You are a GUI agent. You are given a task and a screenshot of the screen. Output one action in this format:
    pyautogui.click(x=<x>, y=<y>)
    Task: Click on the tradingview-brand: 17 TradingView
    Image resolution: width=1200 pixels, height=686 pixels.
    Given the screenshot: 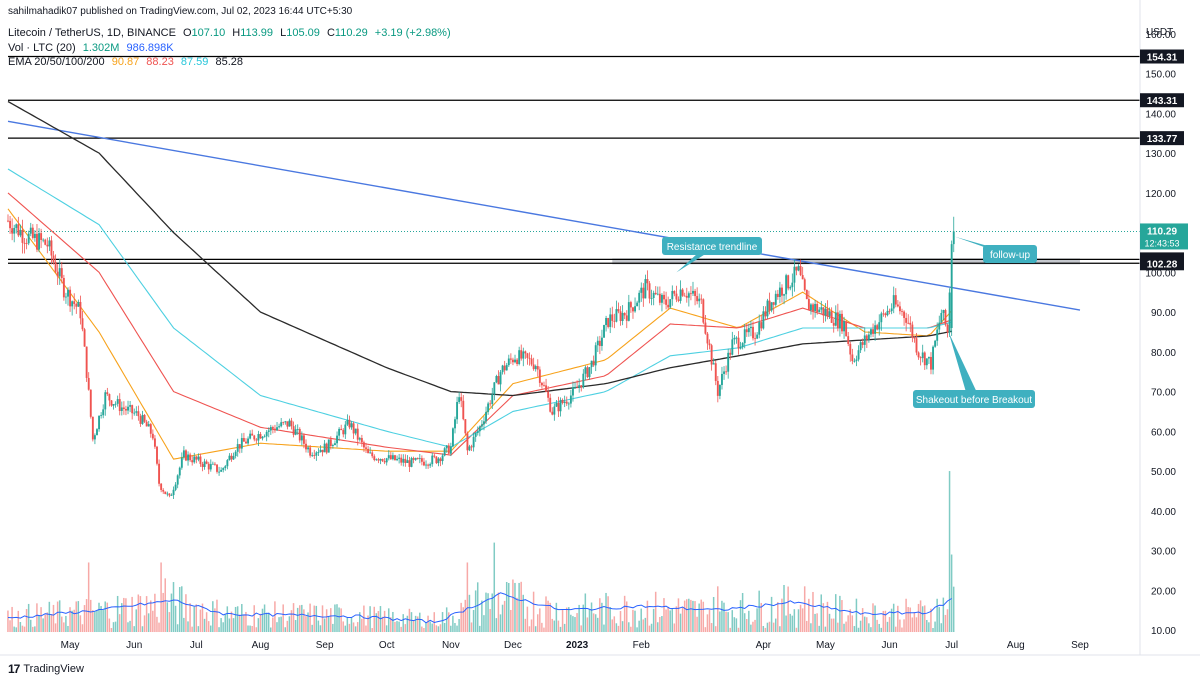 What is the action you would take?
    pyautogui.click(x=46, y=669)
    